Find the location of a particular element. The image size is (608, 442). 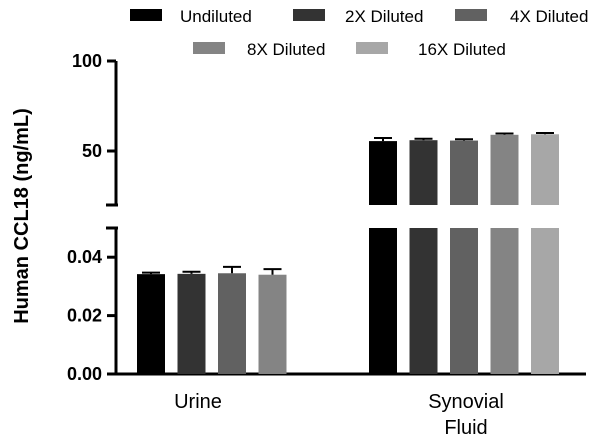

y-axis-title: Human CCL18 (ng/mL) is located at coordinates (22, 216).